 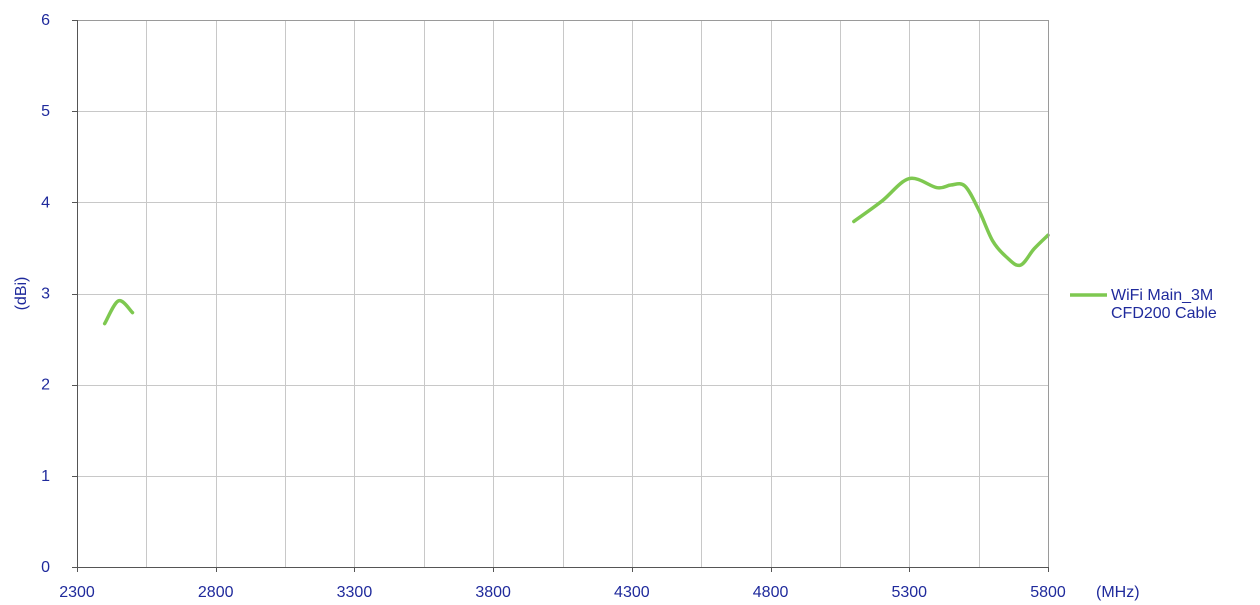 What do you see at coordinates (355, 592) in the screenshot?
I see `x-tick-label: 3300` at bounding box center [355, 592].